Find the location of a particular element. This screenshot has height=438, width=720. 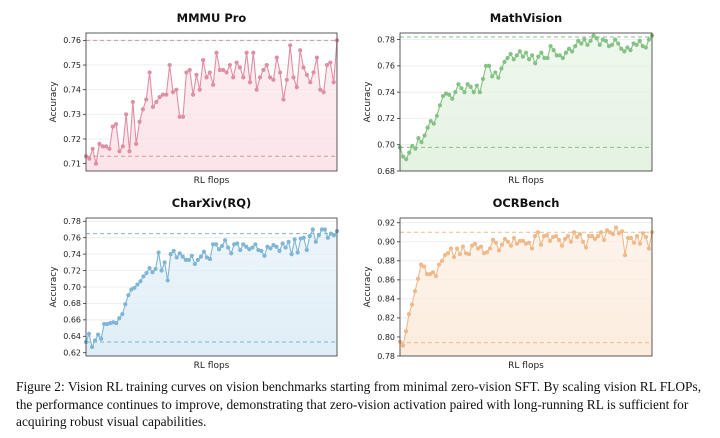

y-tick-label: 0.86 is located at coordinates (386, 280).